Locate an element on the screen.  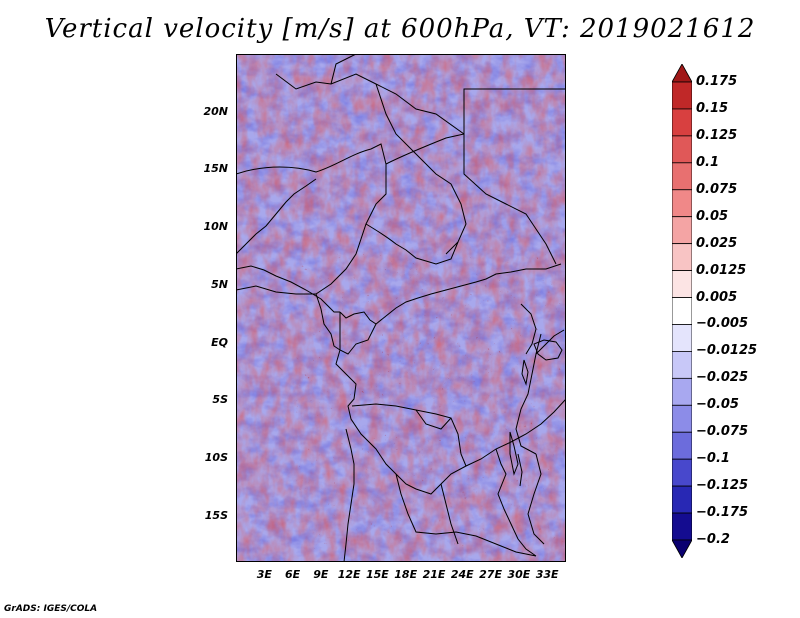
lon-tick-label: 9E is located at coordinates (321, 574).